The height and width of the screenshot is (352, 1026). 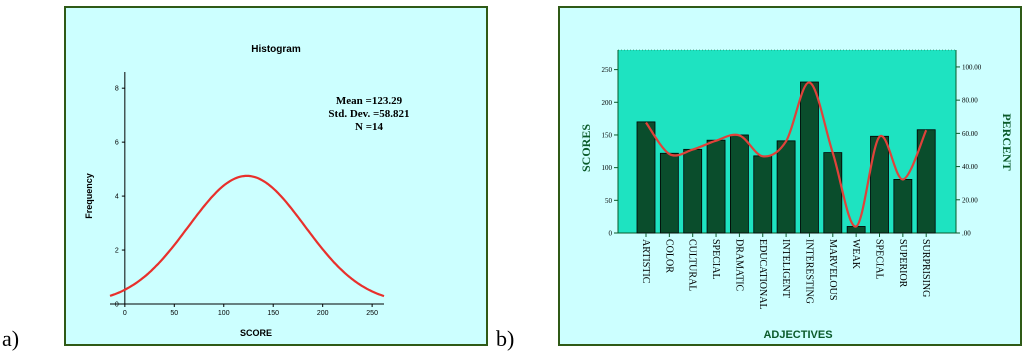 I want to click on category-tick-label: COLOR, so click(x=668, y=256).